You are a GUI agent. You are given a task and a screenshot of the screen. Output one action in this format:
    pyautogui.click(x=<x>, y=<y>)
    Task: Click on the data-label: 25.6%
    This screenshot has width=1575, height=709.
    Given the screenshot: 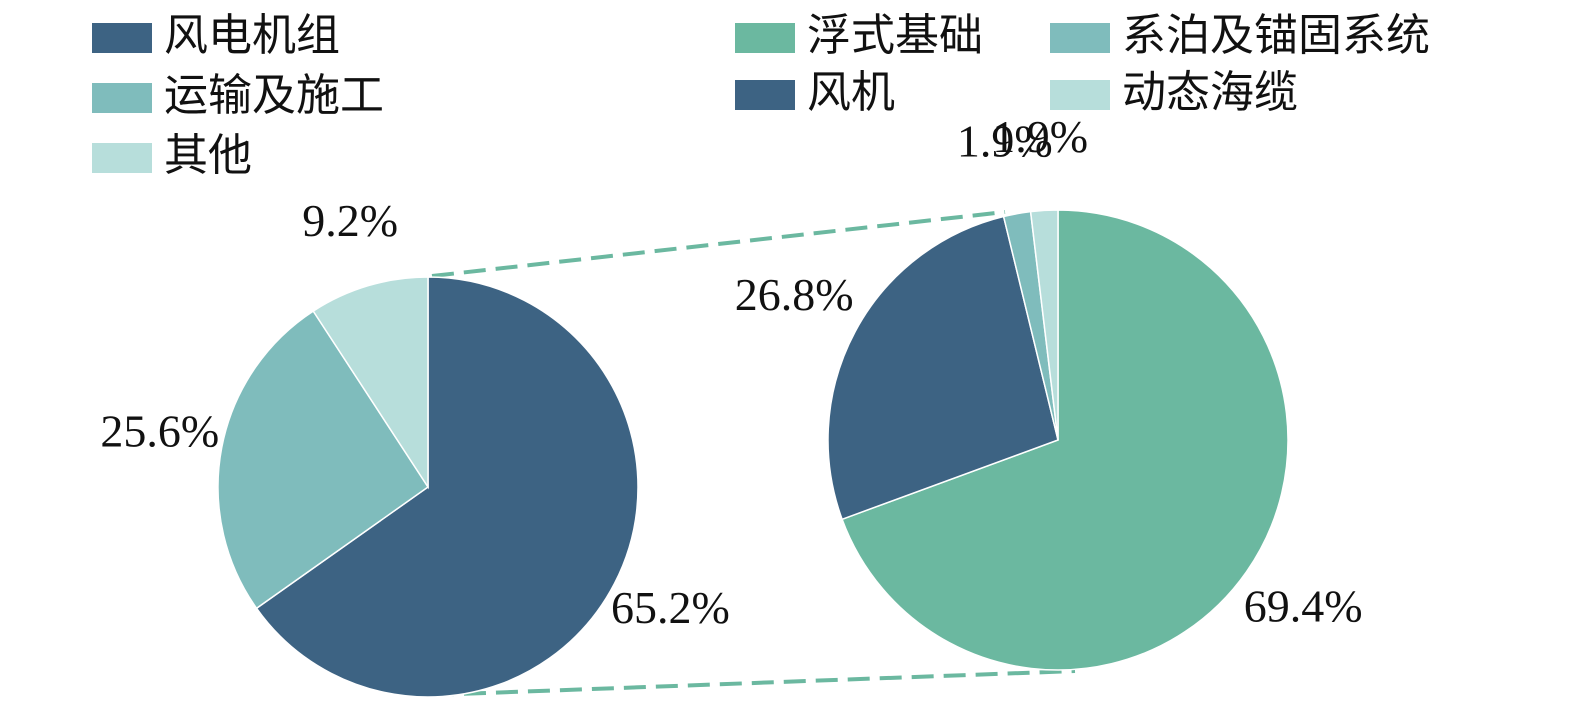 What is the action you would take?
    pyautogui.click(x=159, y=430)
    